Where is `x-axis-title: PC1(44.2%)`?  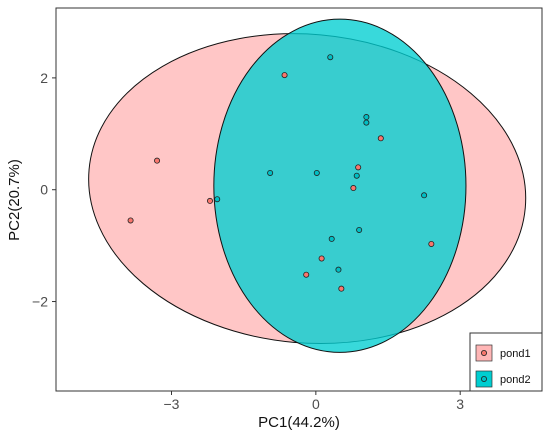
x-axis-title: PC1(44.2%) is located at coordinates (299, 422).